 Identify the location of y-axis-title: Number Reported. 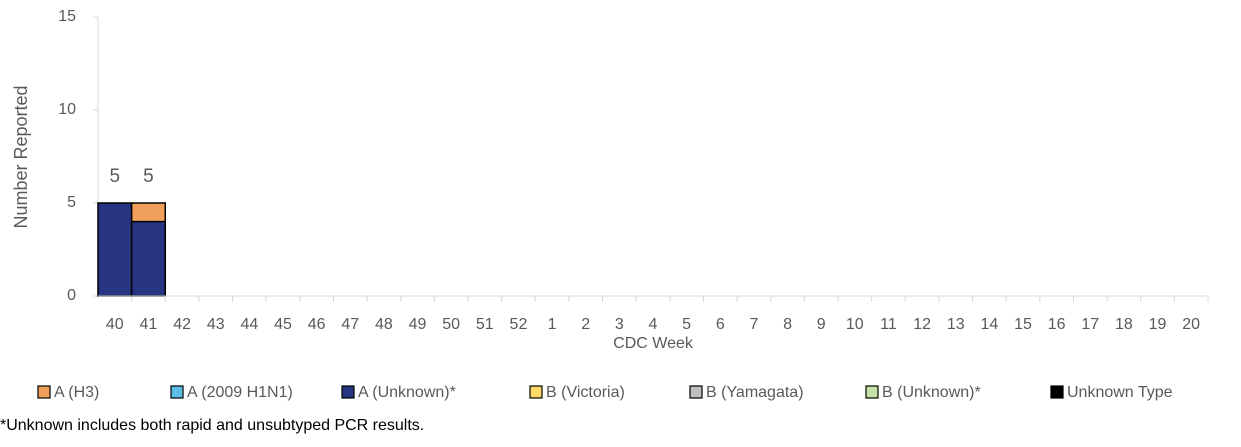
(21, 156).